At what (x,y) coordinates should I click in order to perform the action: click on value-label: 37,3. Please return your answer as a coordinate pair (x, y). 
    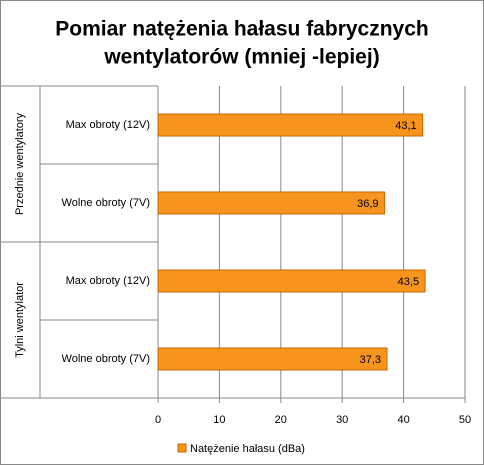
    Looking at the image, I should click on (370, 360).